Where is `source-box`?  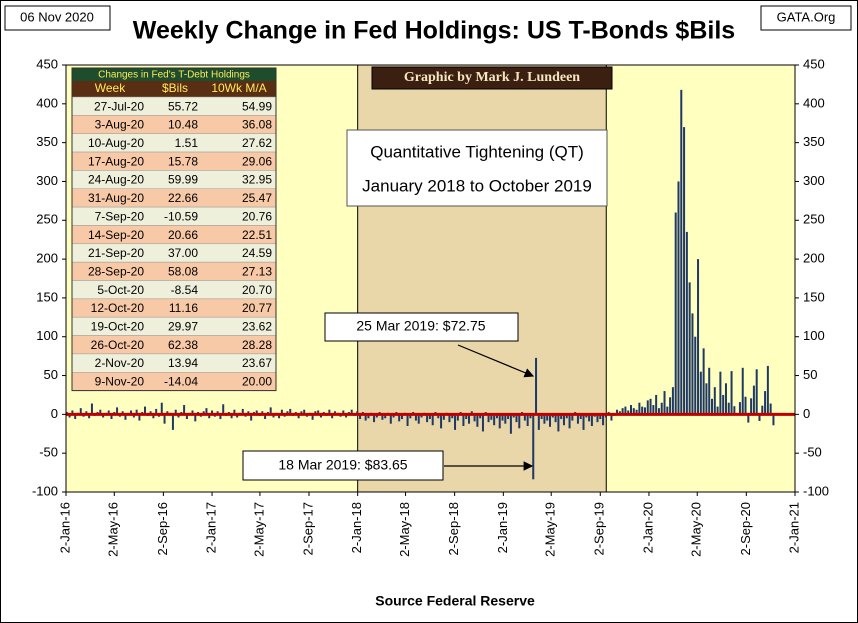
source-box is located at coordinates (806, 18).